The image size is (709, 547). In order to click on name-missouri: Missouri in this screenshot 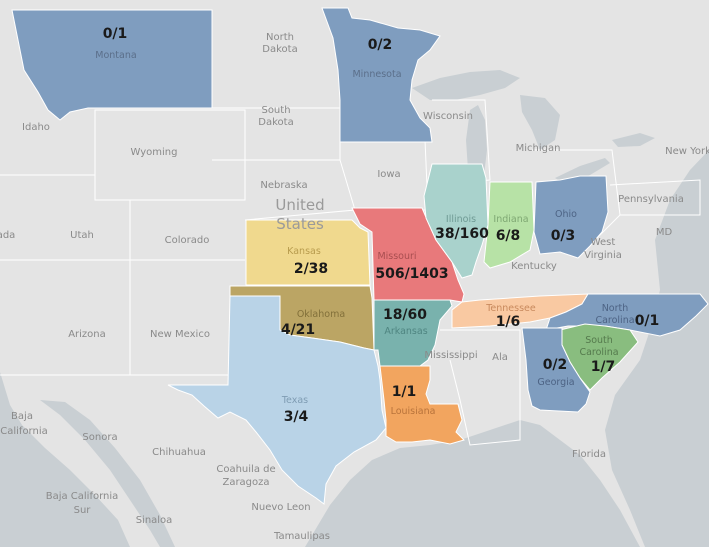, I will do `click(396, 256)`.